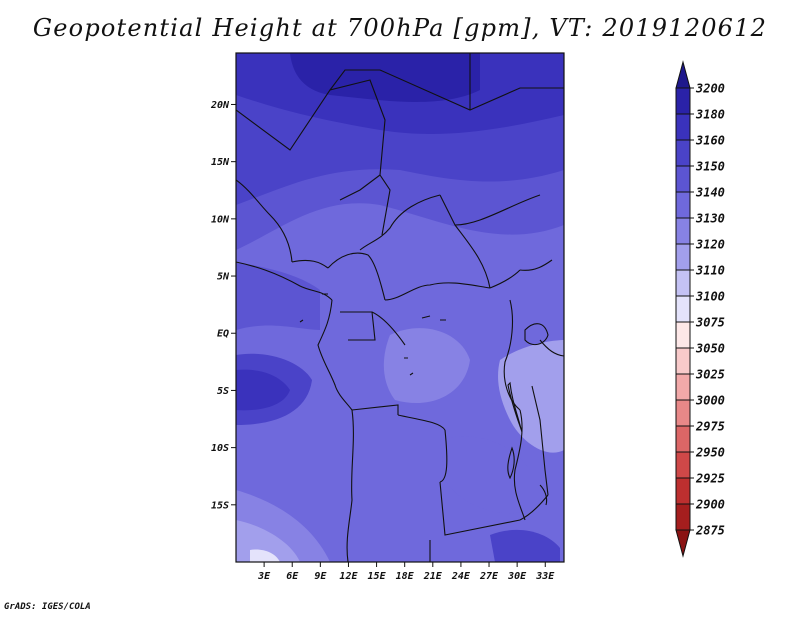 This screenshot has width=800, height=618. Describe the element at coordinates (710, 167) in the screenshot. I see `colorbar-label: 3150` at that location.